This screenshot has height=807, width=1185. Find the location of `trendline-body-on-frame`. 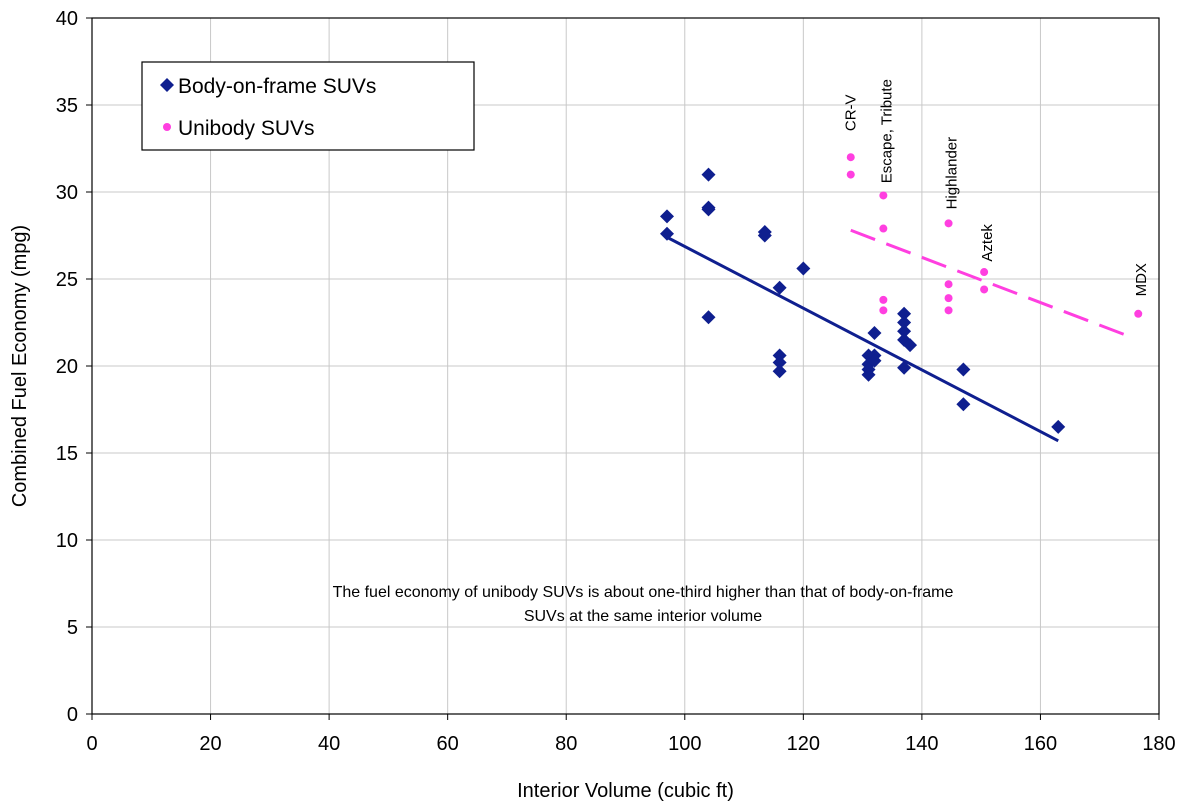

trendline-body-on-frame is located at coordinates (862, 339).